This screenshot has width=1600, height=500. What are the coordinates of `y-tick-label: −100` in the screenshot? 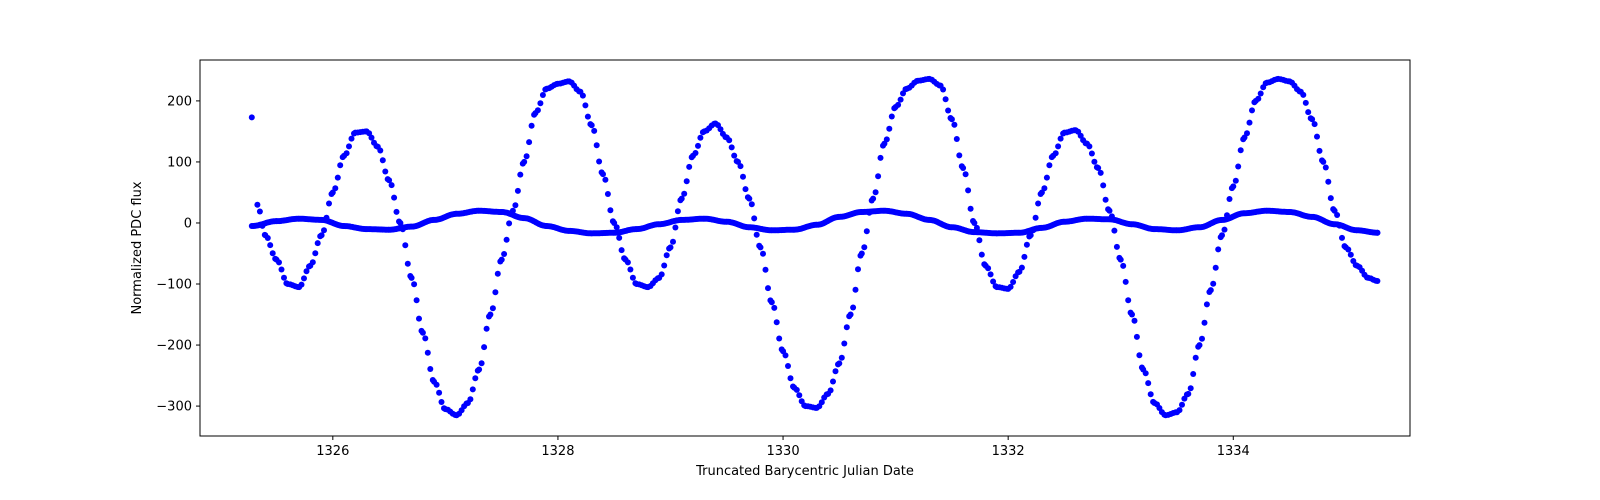 It's located at (174, 285).